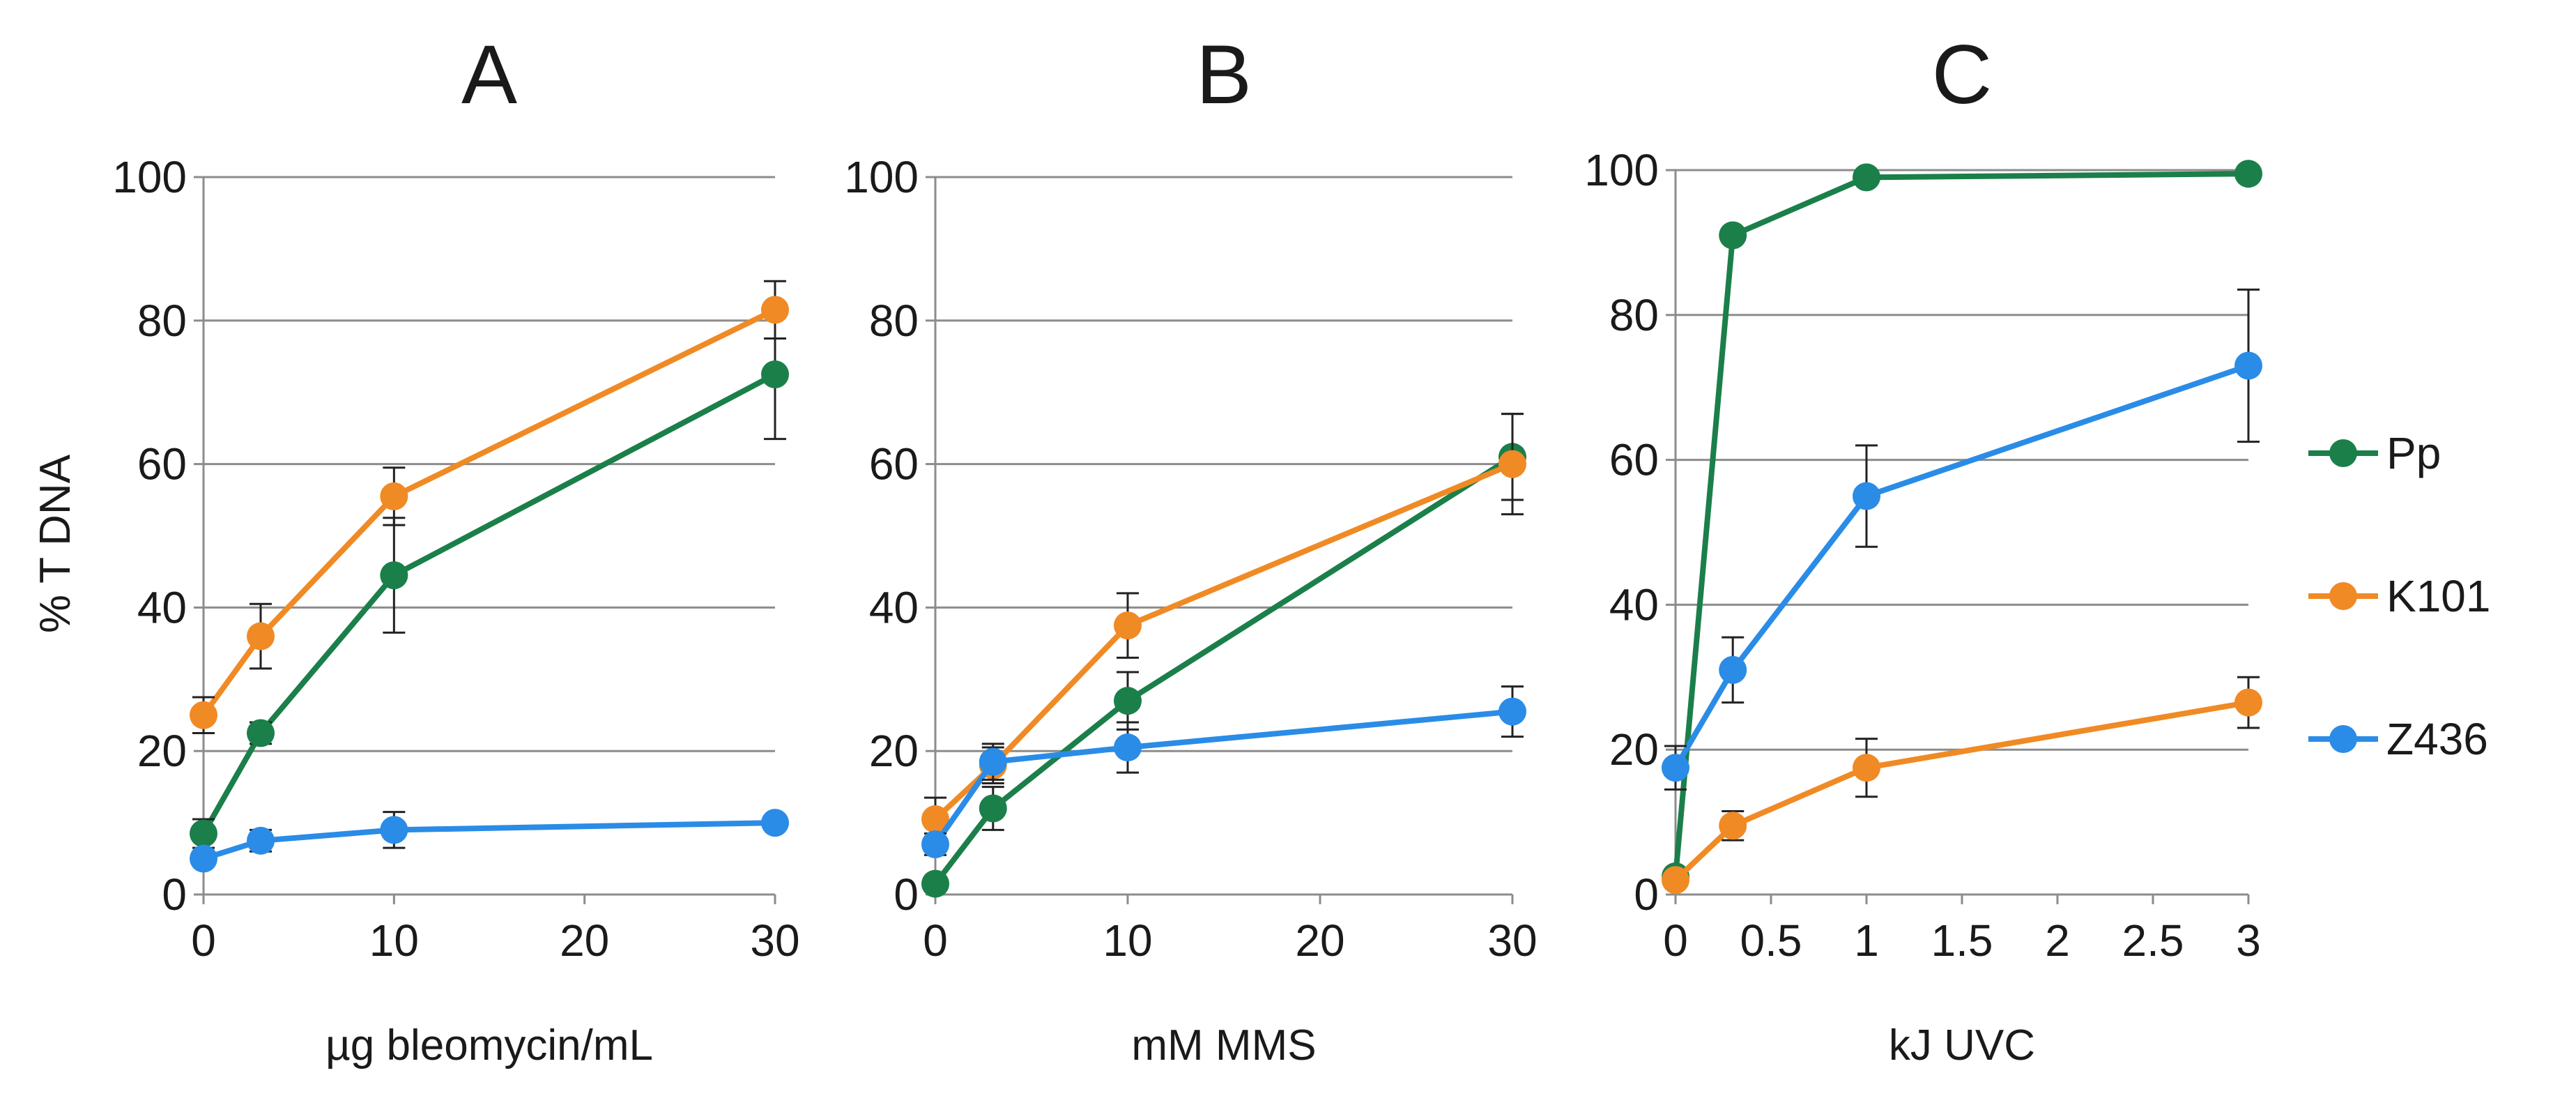  I want to click on legend: Pp K101 Z436, so click(2399, 596).